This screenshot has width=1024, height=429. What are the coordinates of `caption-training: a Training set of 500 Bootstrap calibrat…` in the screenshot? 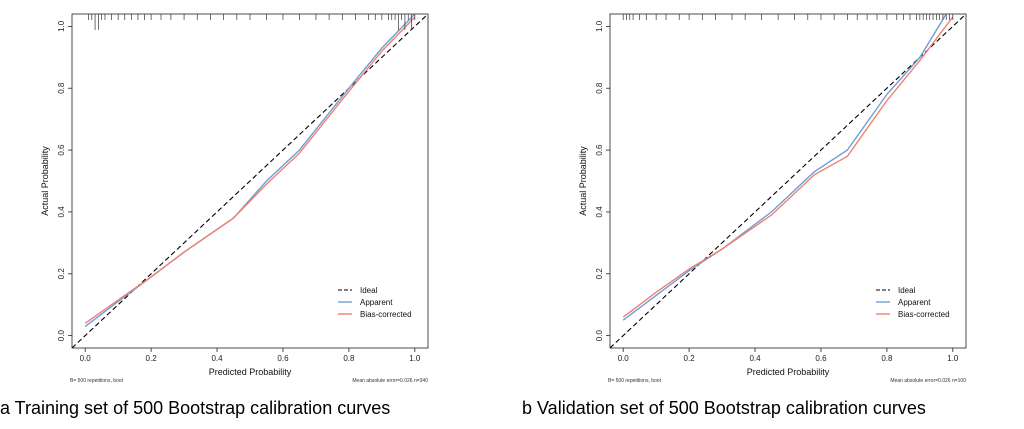 It's located at (195, 408).